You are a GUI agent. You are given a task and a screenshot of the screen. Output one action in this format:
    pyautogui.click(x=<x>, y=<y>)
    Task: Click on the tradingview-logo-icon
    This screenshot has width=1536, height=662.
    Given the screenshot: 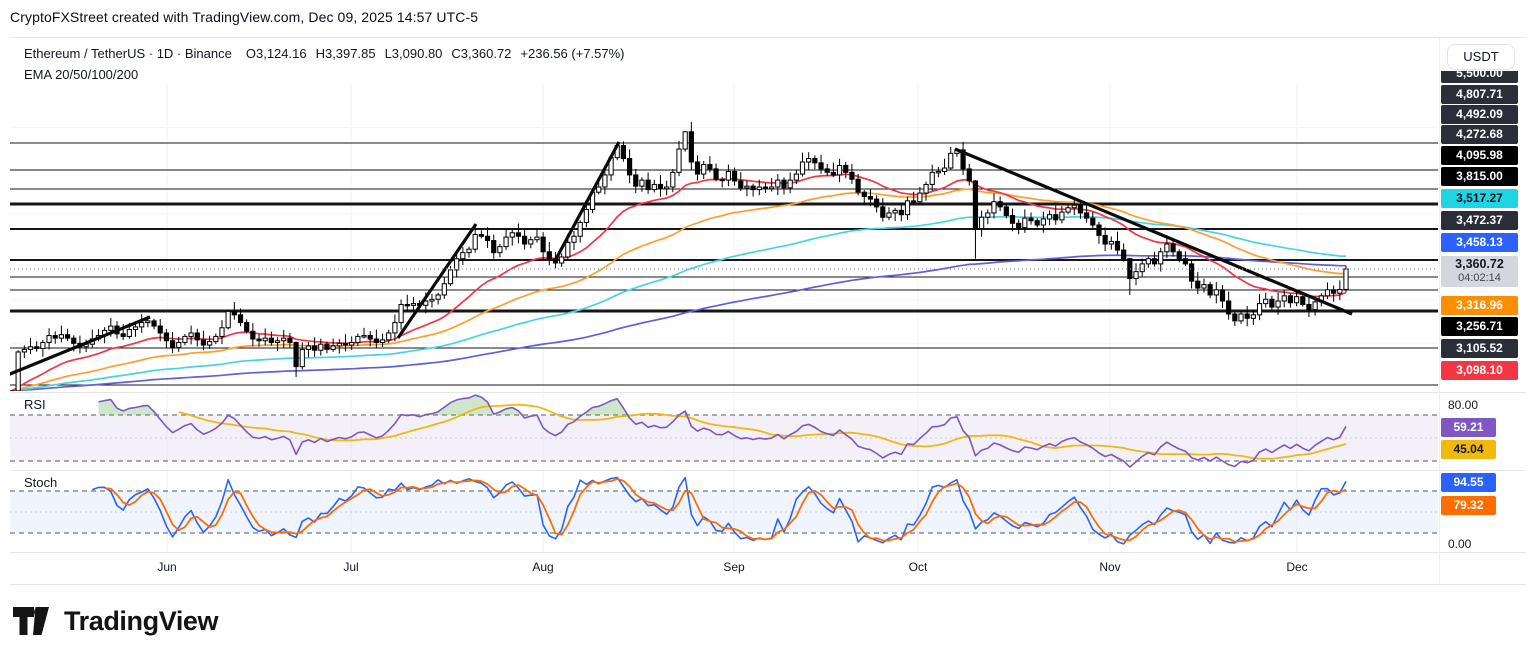 What is the action you would take?
    pyautogui.click(x=31, y=621)
    